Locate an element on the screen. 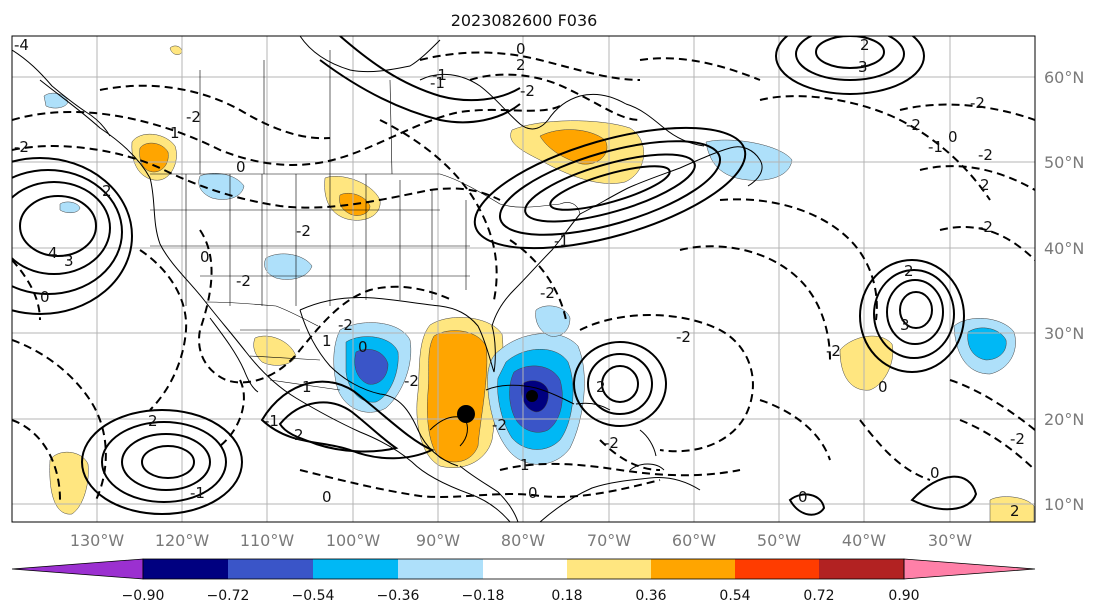 This screenshot has width=1105, height=615. coast-alaska-pan is located at coordinates (61, 93).